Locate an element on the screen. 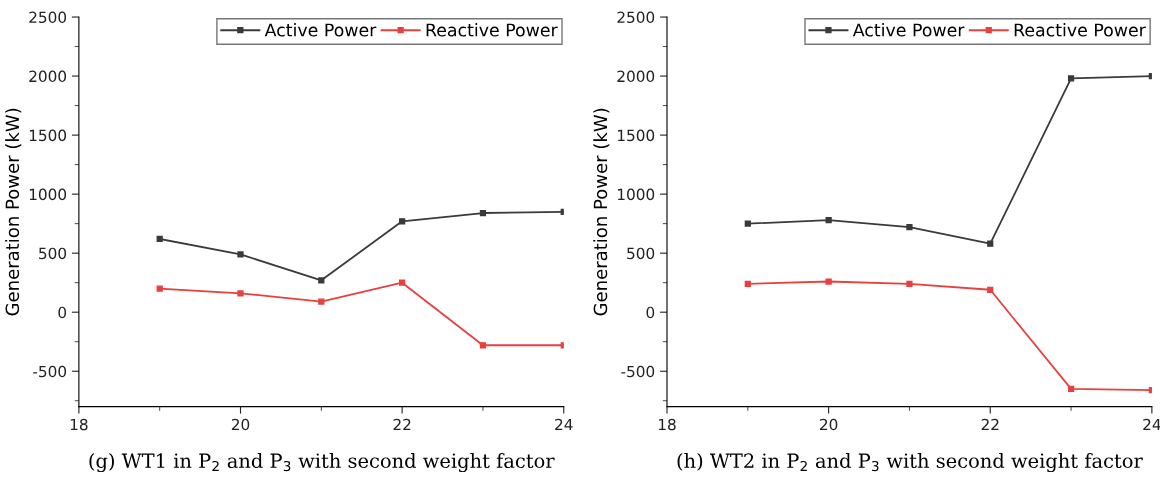 This screenshot has height=487, width=1160. text: (g) WT1 in P$_{2}$ and P$_{3}$ with second weight factor is located at coordinates (322, 463).